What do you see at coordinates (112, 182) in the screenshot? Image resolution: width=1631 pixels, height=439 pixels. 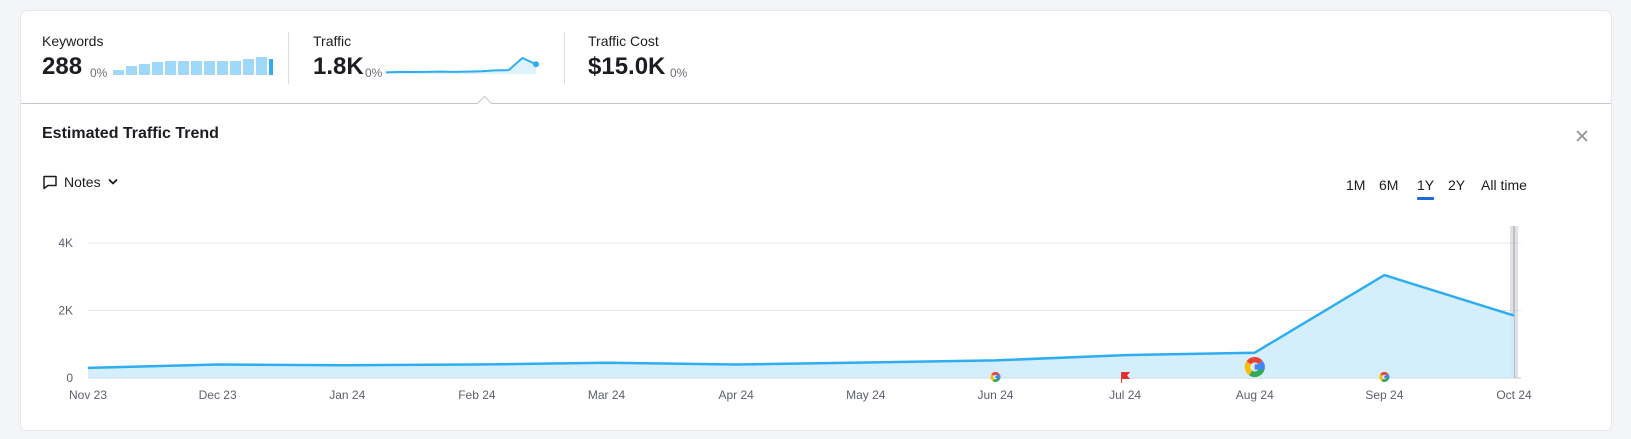 I see `chevron-down-icon` at bounding box center [112, 182].